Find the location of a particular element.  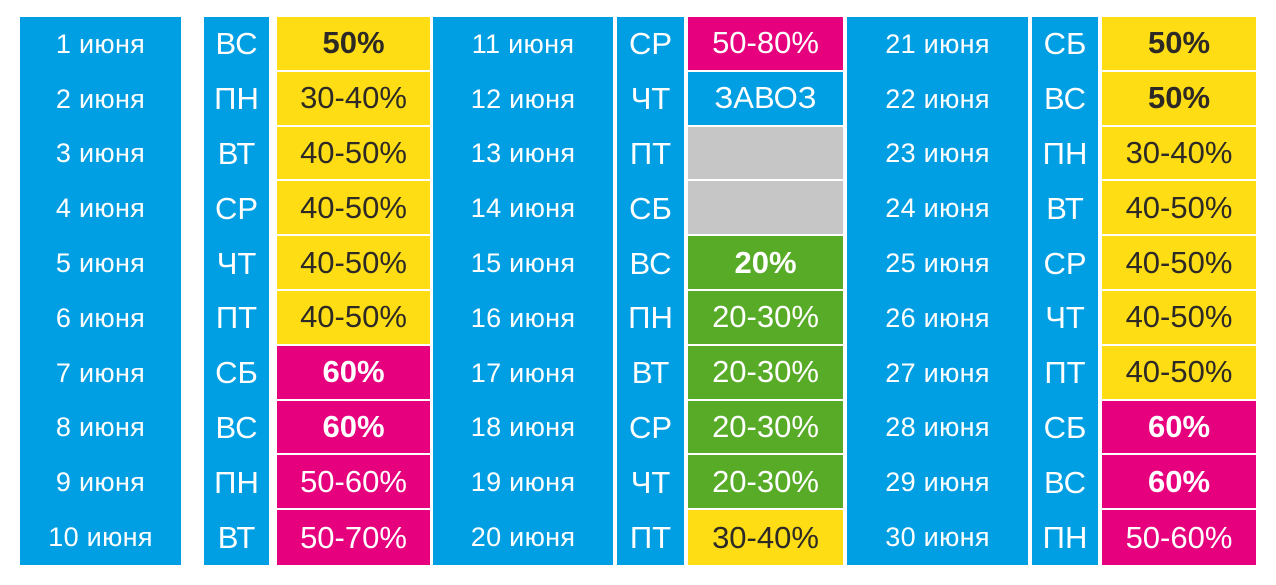

date-cell: 1 июня is located at coordinates (100, 43).